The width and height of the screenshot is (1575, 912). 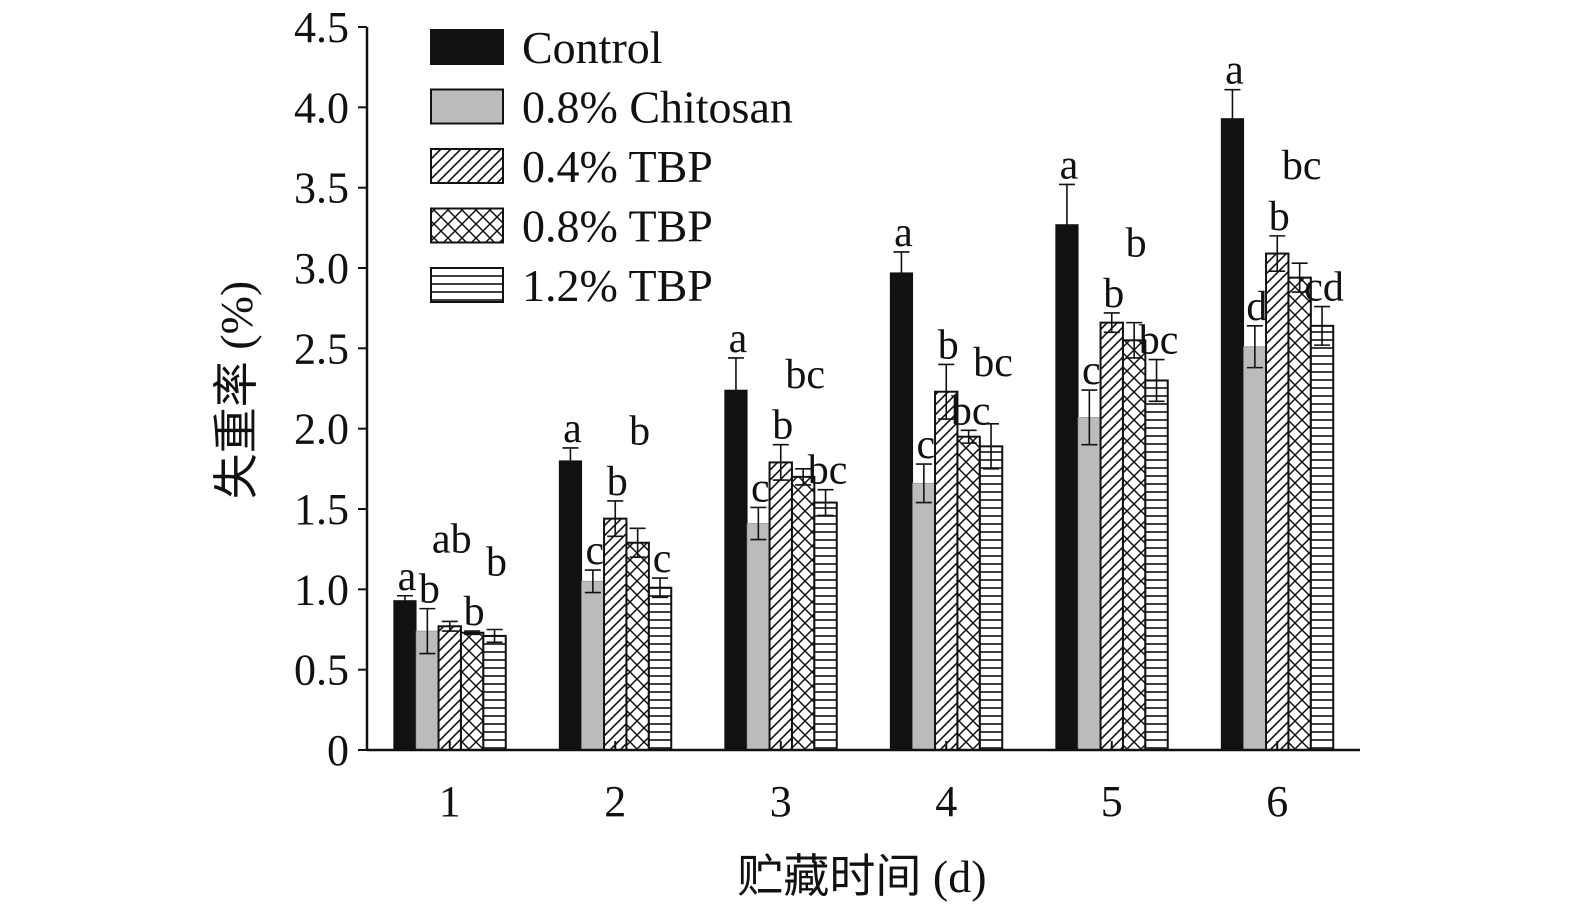 What do you see at coordinates (781, 801) in the screenshot?
I see `x-tick-label: 3` at bounding box center [781, 801].